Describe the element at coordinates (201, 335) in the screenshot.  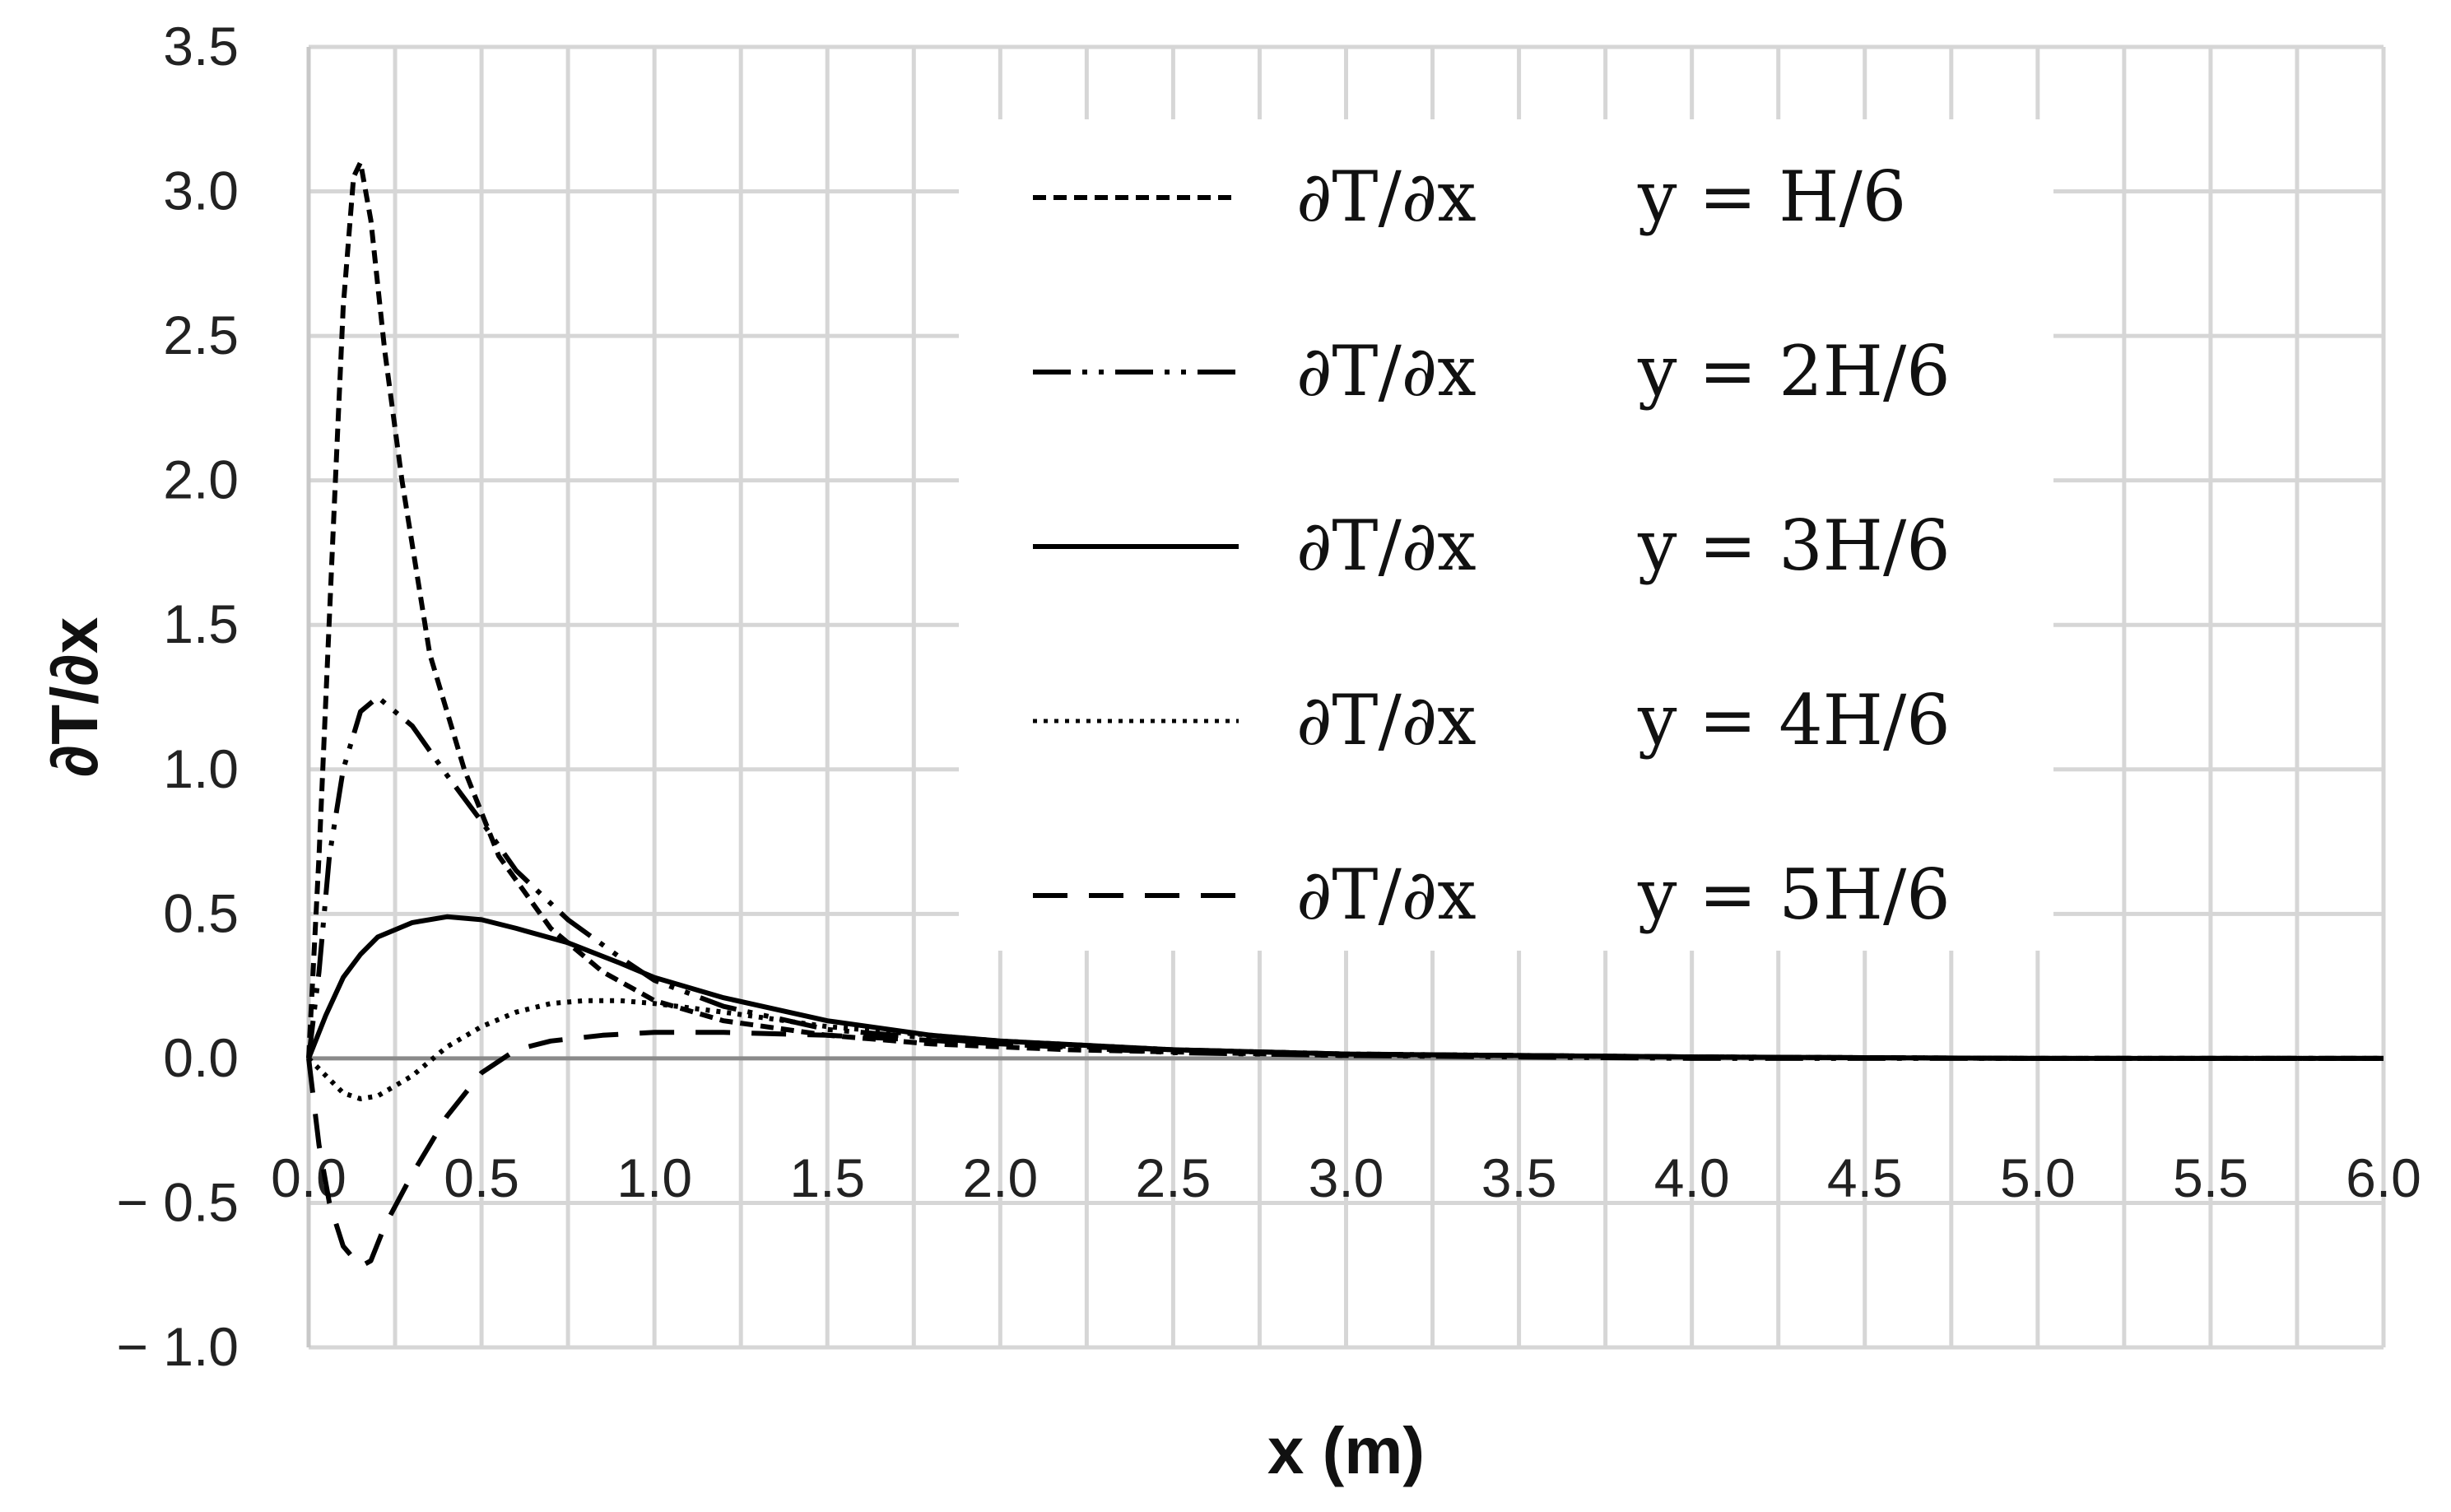
I see `y-tick-label: 2.5` at that location.